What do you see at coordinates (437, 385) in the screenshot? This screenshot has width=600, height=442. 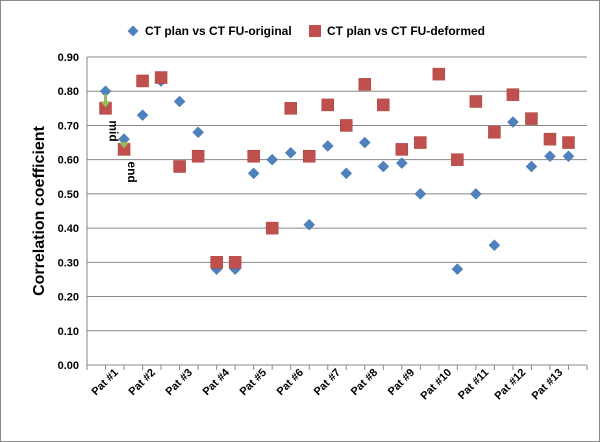 I see `x-tick-label: Pat #10` at bounding box center [437, 385].